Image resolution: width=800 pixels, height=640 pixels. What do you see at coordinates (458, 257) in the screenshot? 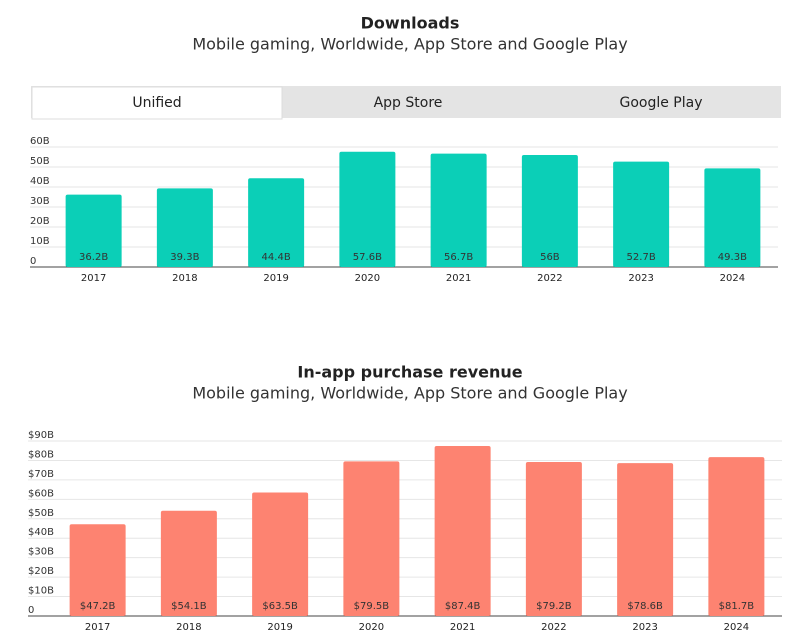
I see `value-label: 56.7B` at bounding box center [458, 257].